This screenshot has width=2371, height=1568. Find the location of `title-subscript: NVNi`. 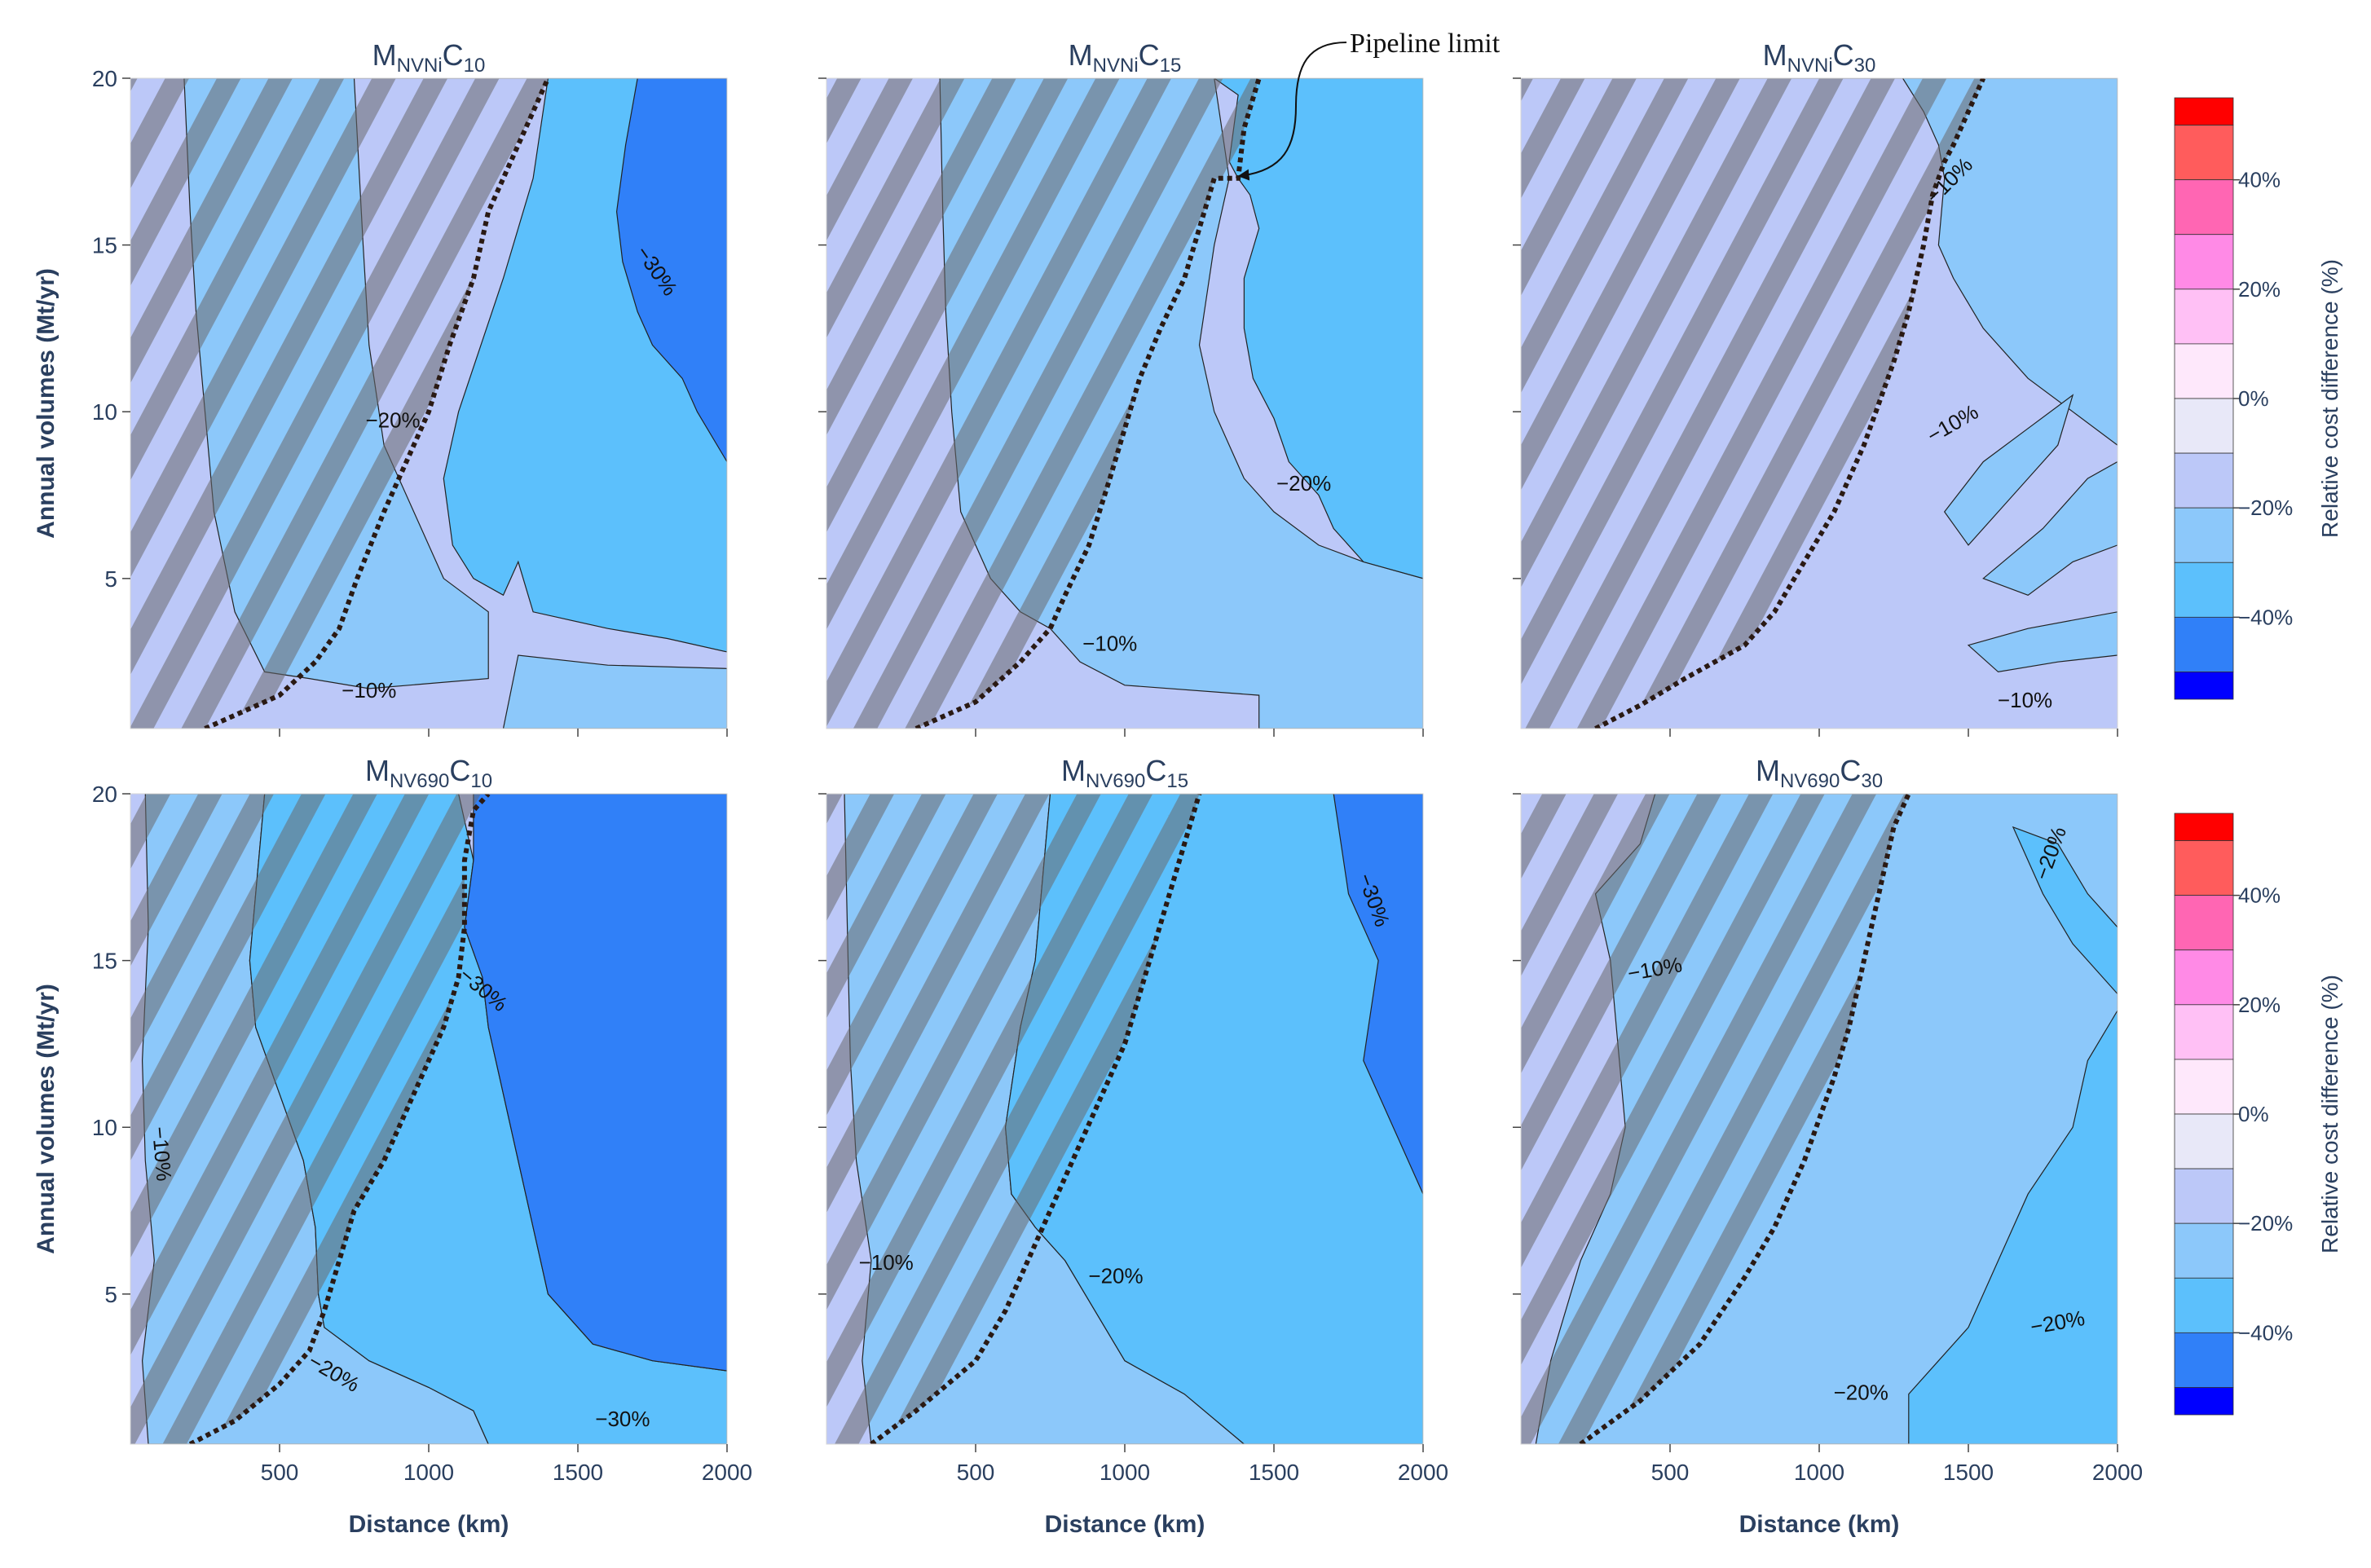

title-subscript: NVNi is located at coordinates (1116, 66).